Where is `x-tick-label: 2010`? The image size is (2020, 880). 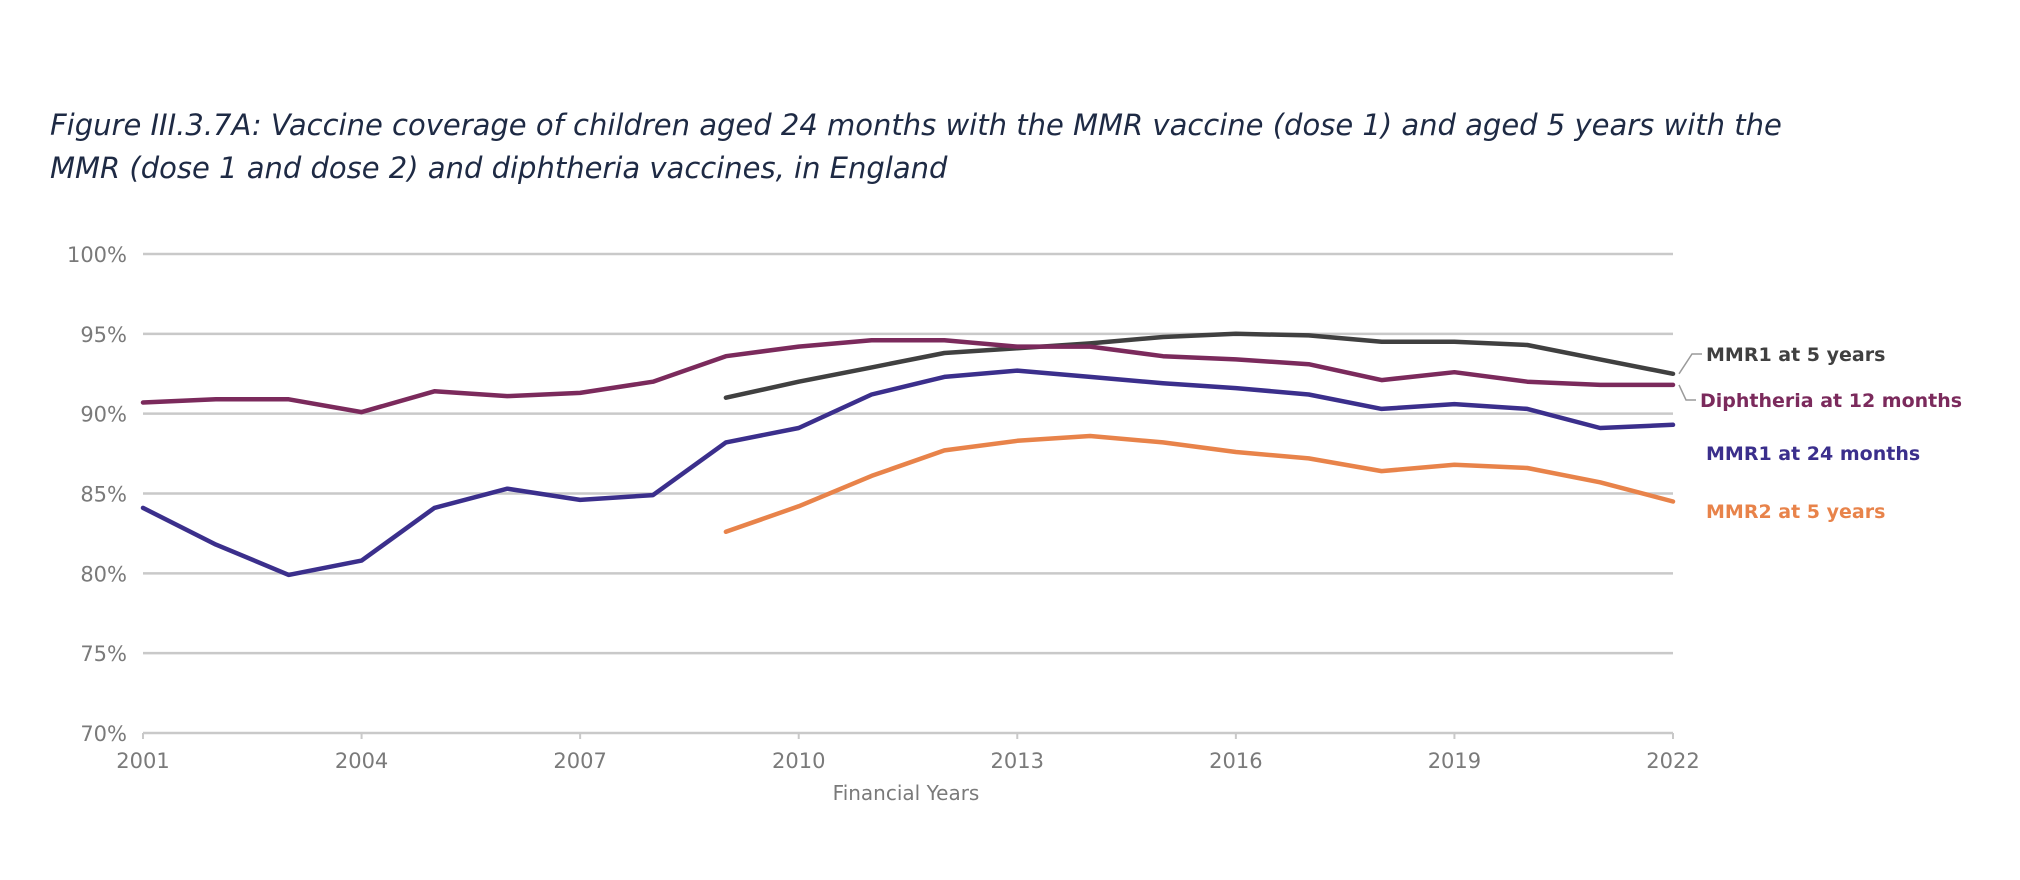 x-tick-label: 2010 is located at coordinates (798, 761).